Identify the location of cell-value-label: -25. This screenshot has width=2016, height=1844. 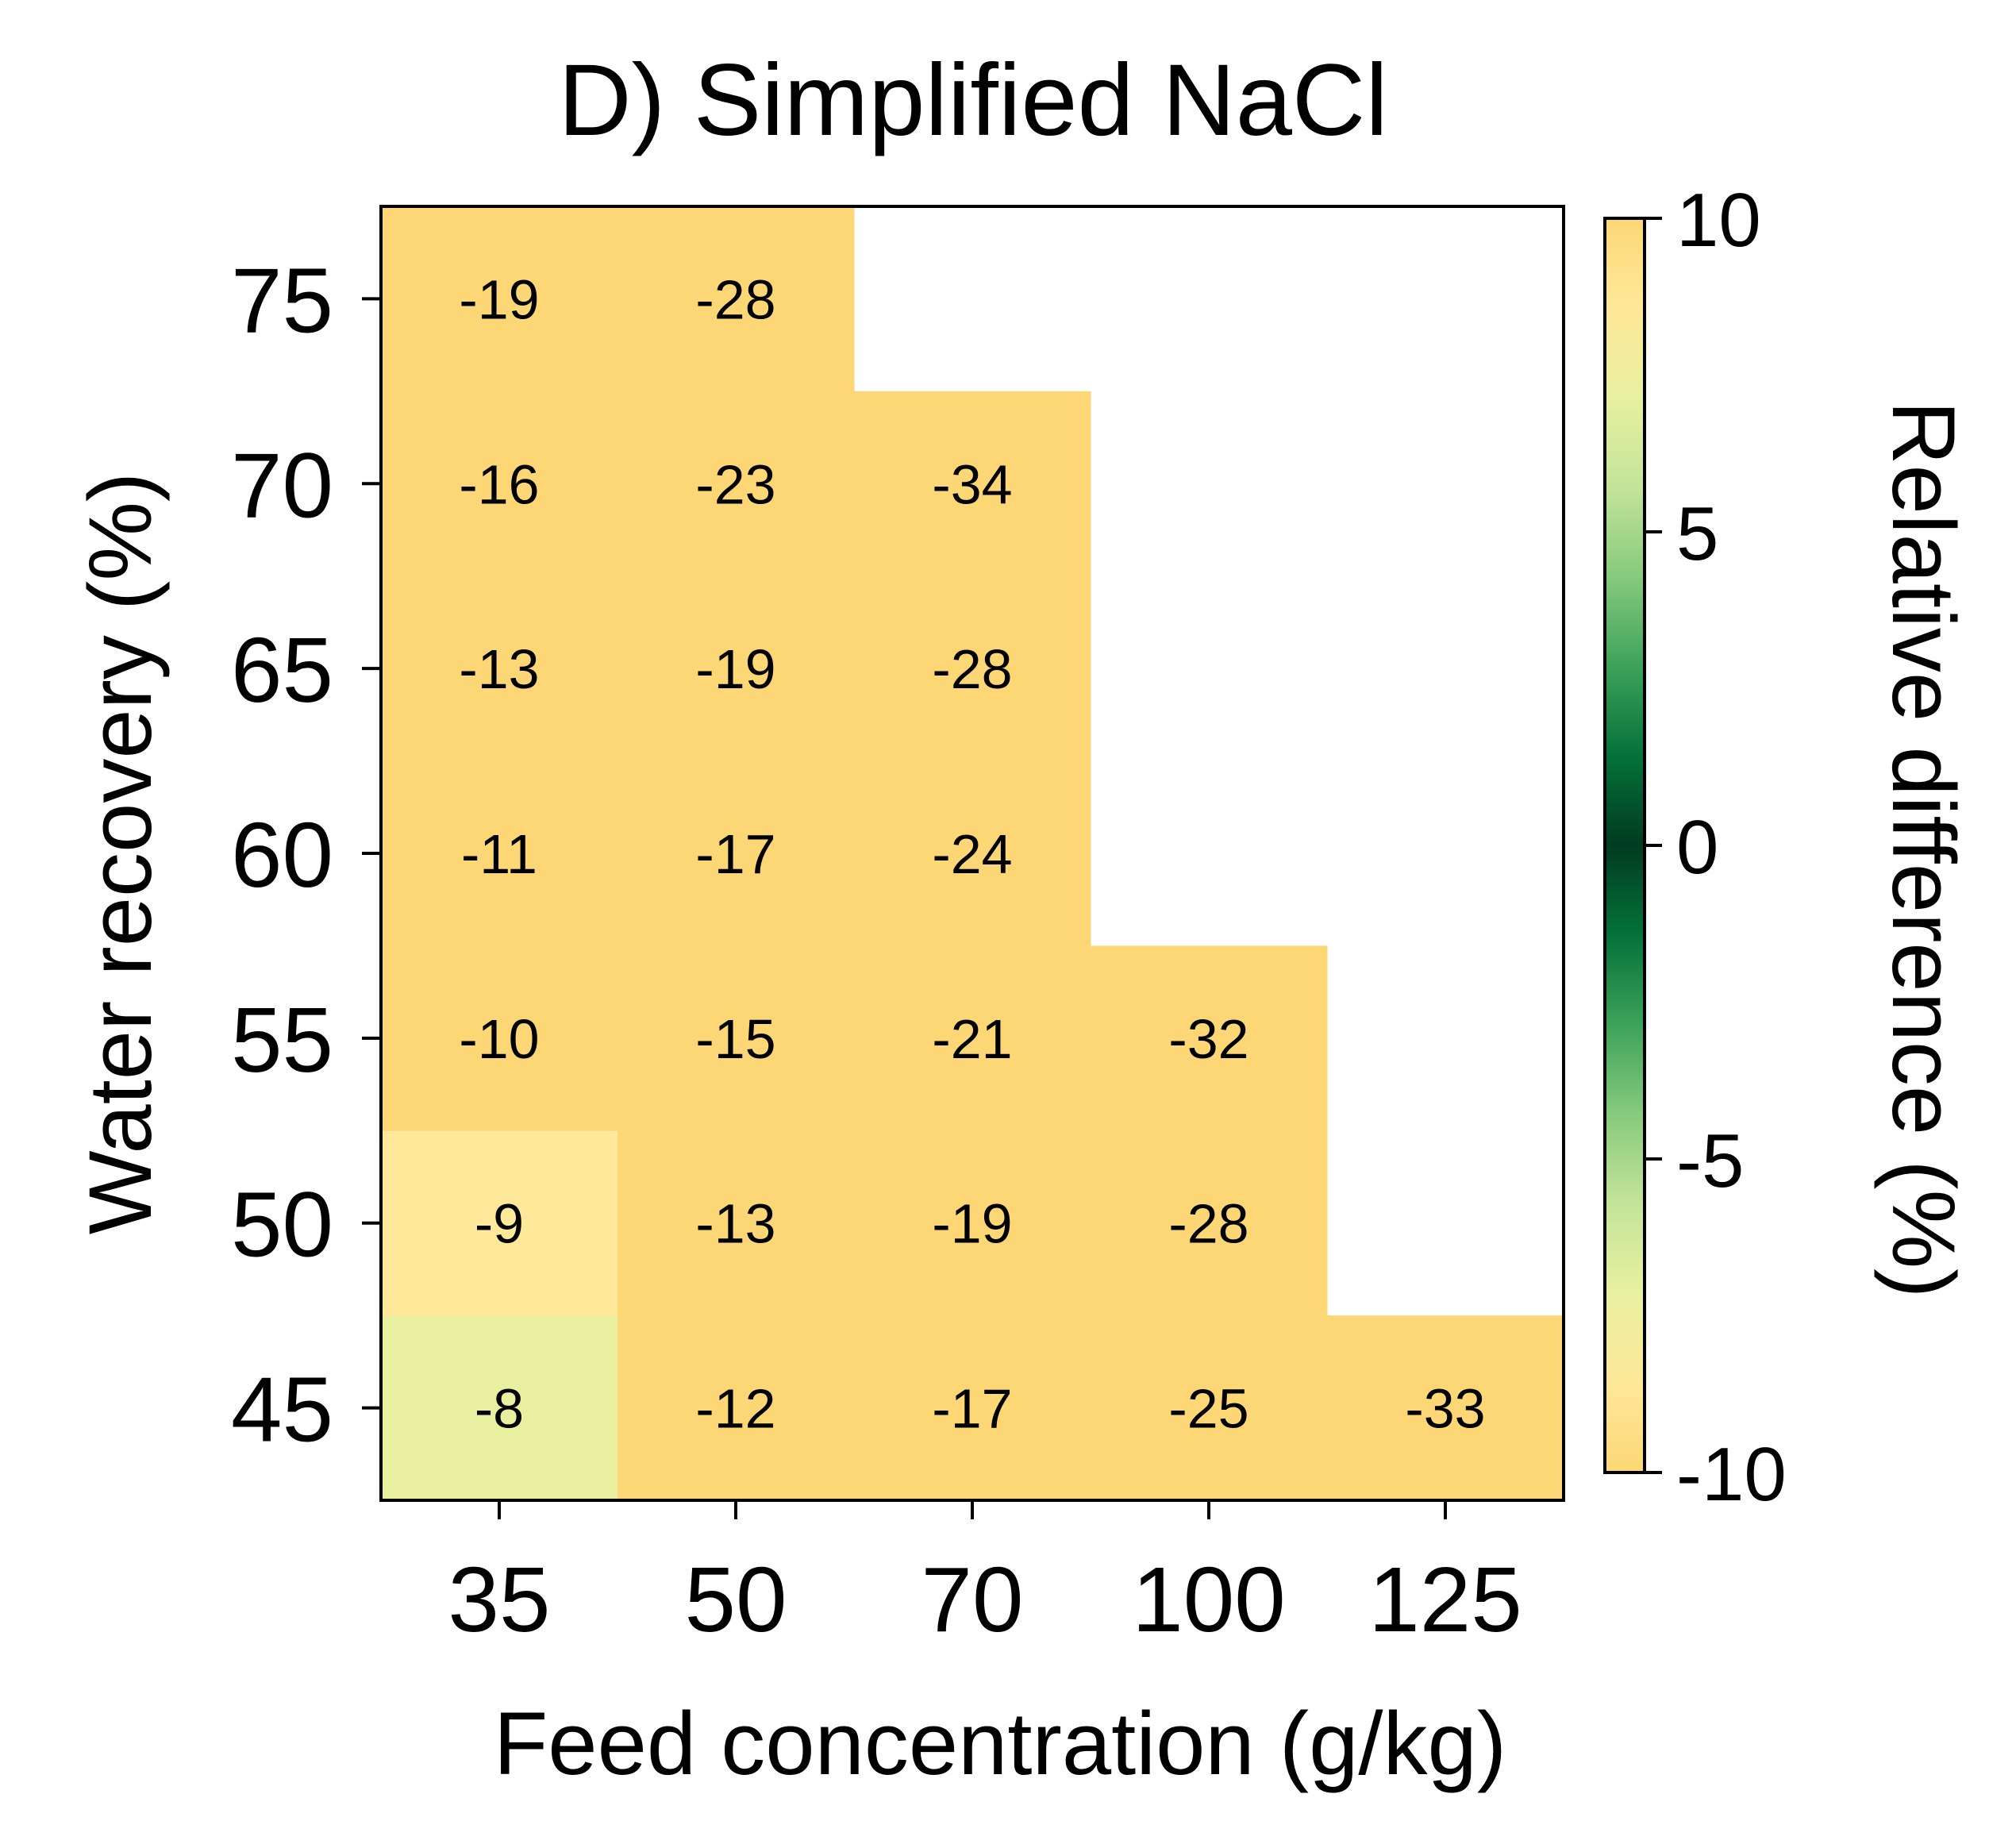
(1208, 1409).